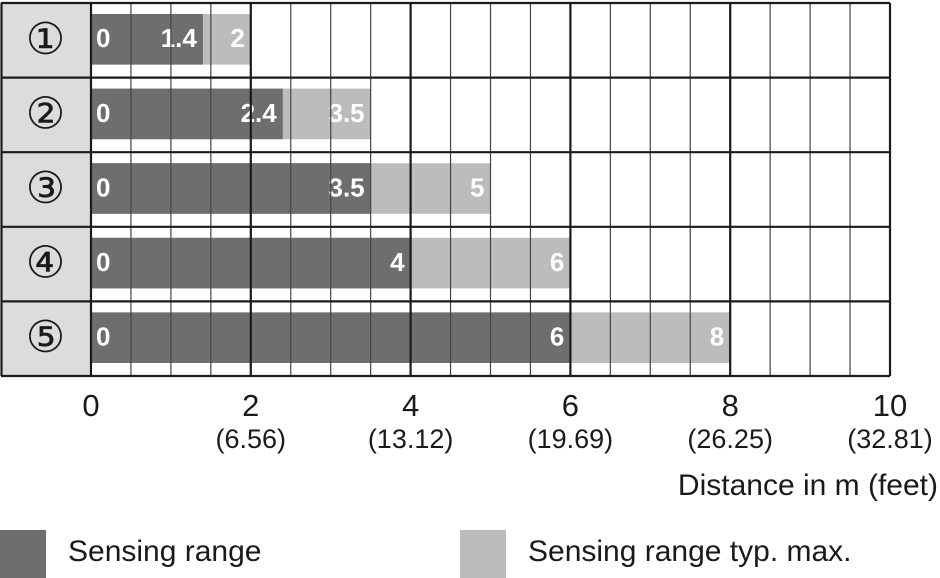 This screenshot has height=578, width=940. What do you see at coordinates (730, 405) in the screenshot?
I see `x-tick-label: 8` at bounding box center [730, 405].